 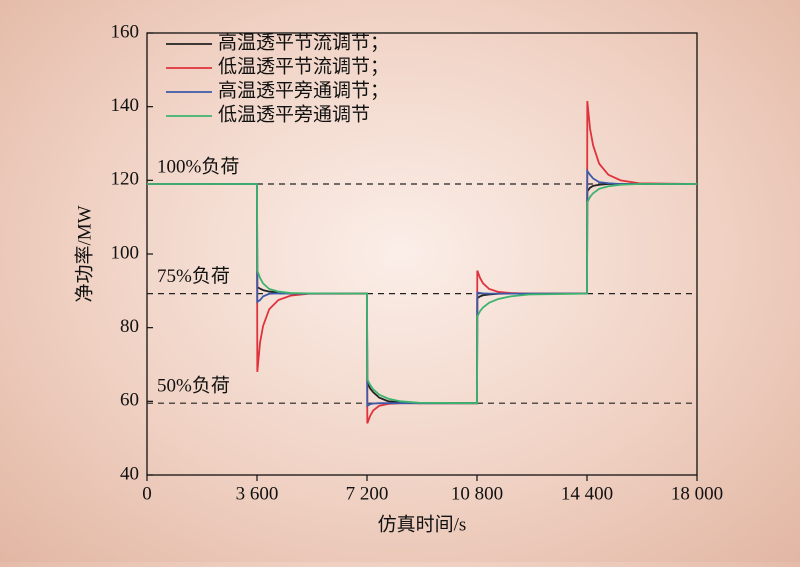 What do you see at coordinates (697, 493) in the screenshot?
I see `x-tick-label: 18 000` at bounding box center [697, 493].